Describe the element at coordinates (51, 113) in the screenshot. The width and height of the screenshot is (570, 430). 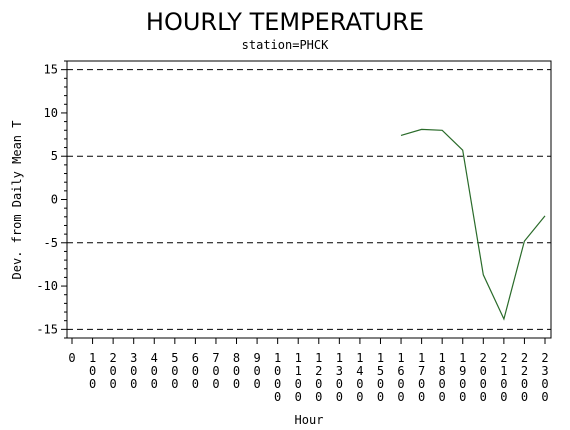
I see `y-tick-label: 10` at that location.